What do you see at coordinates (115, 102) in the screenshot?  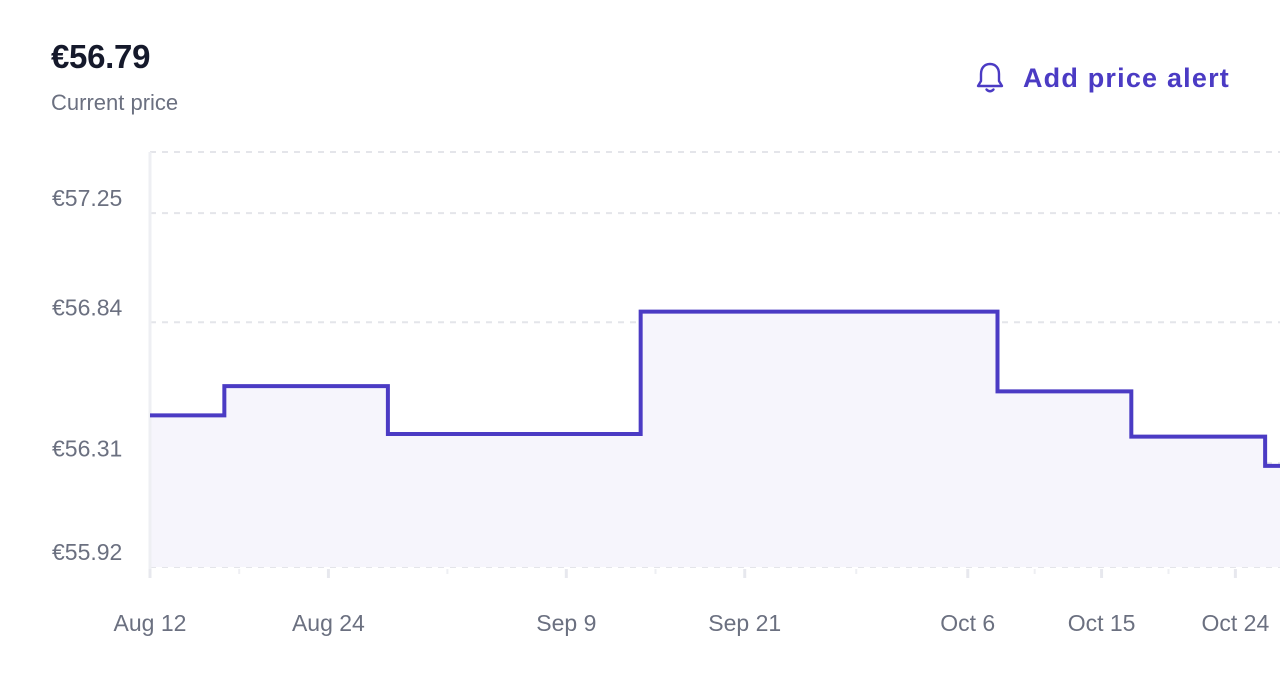 I see `current-price-label: Current price` at bounding box center [115, 102].